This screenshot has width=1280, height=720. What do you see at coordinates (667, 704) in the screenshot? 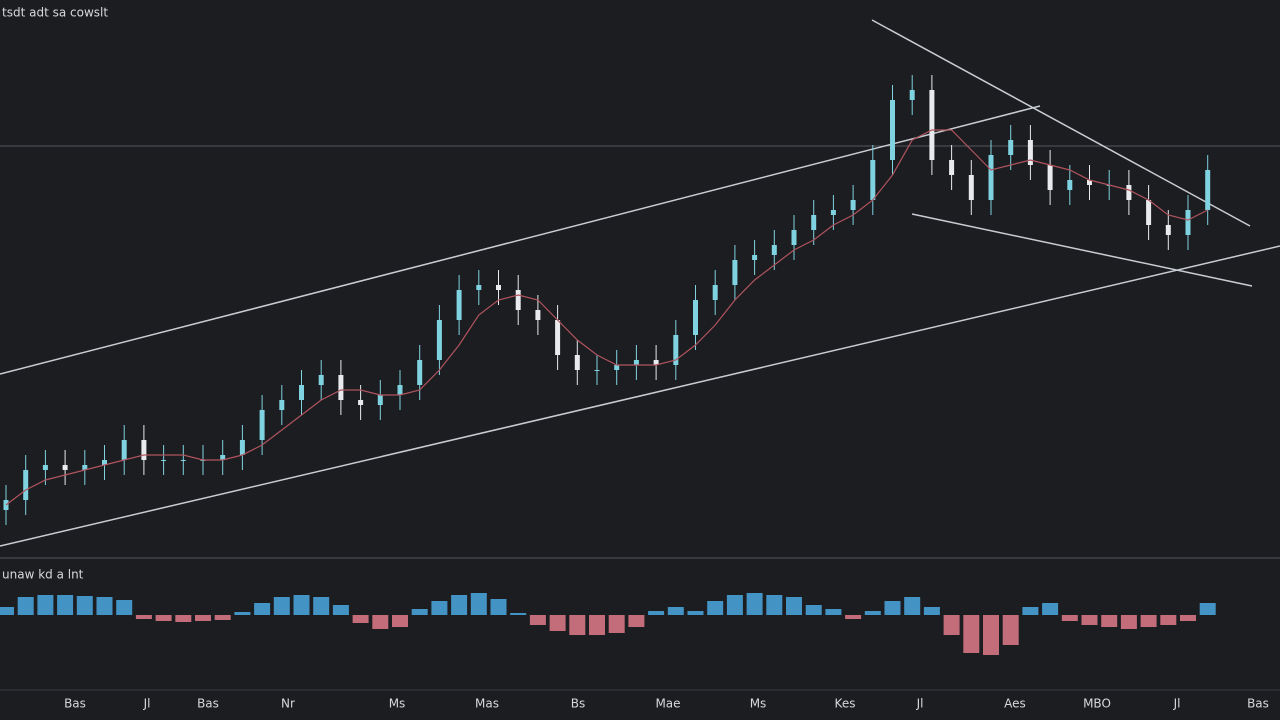
I see `x-tick-label: Mae` at bounding box center [667, 704].